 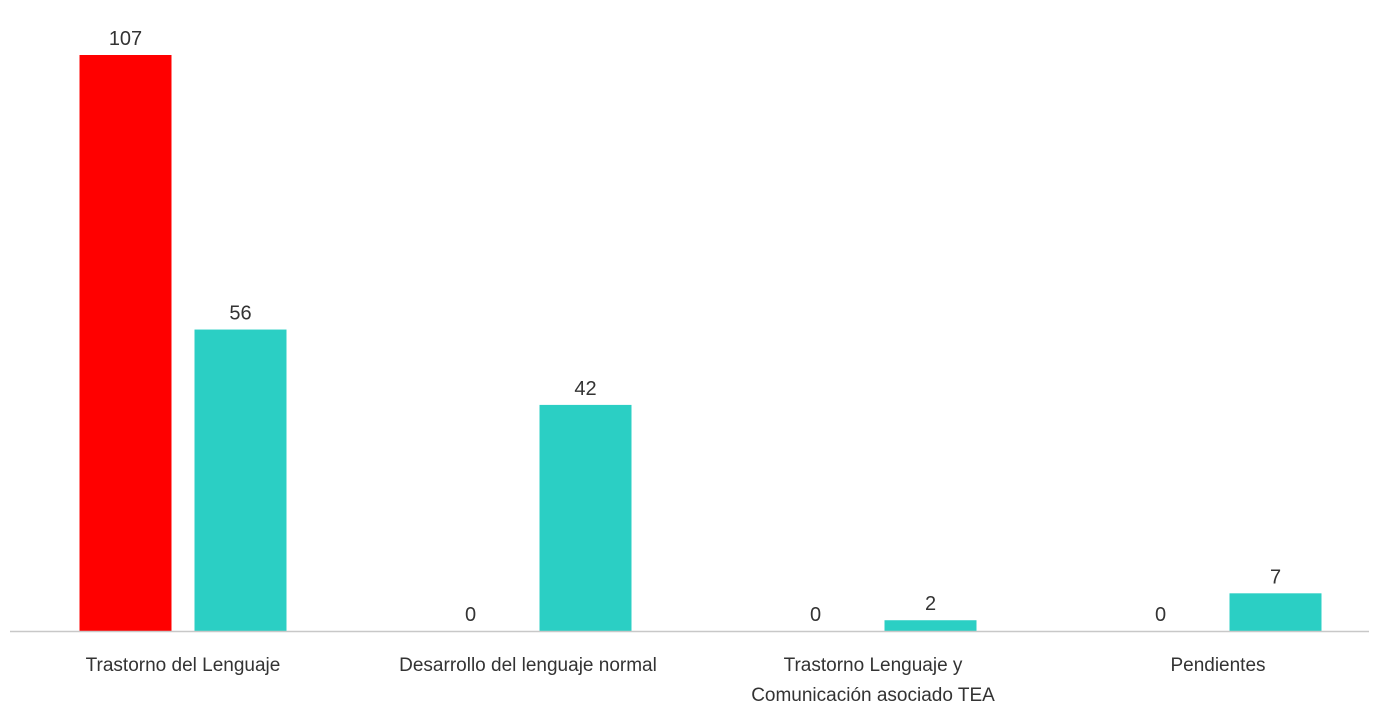 What do you see at coordinates (1160, 615) in the screenshot?
I see `data-label-series-1-category-4: 0` at bounding box center [1160, 615].